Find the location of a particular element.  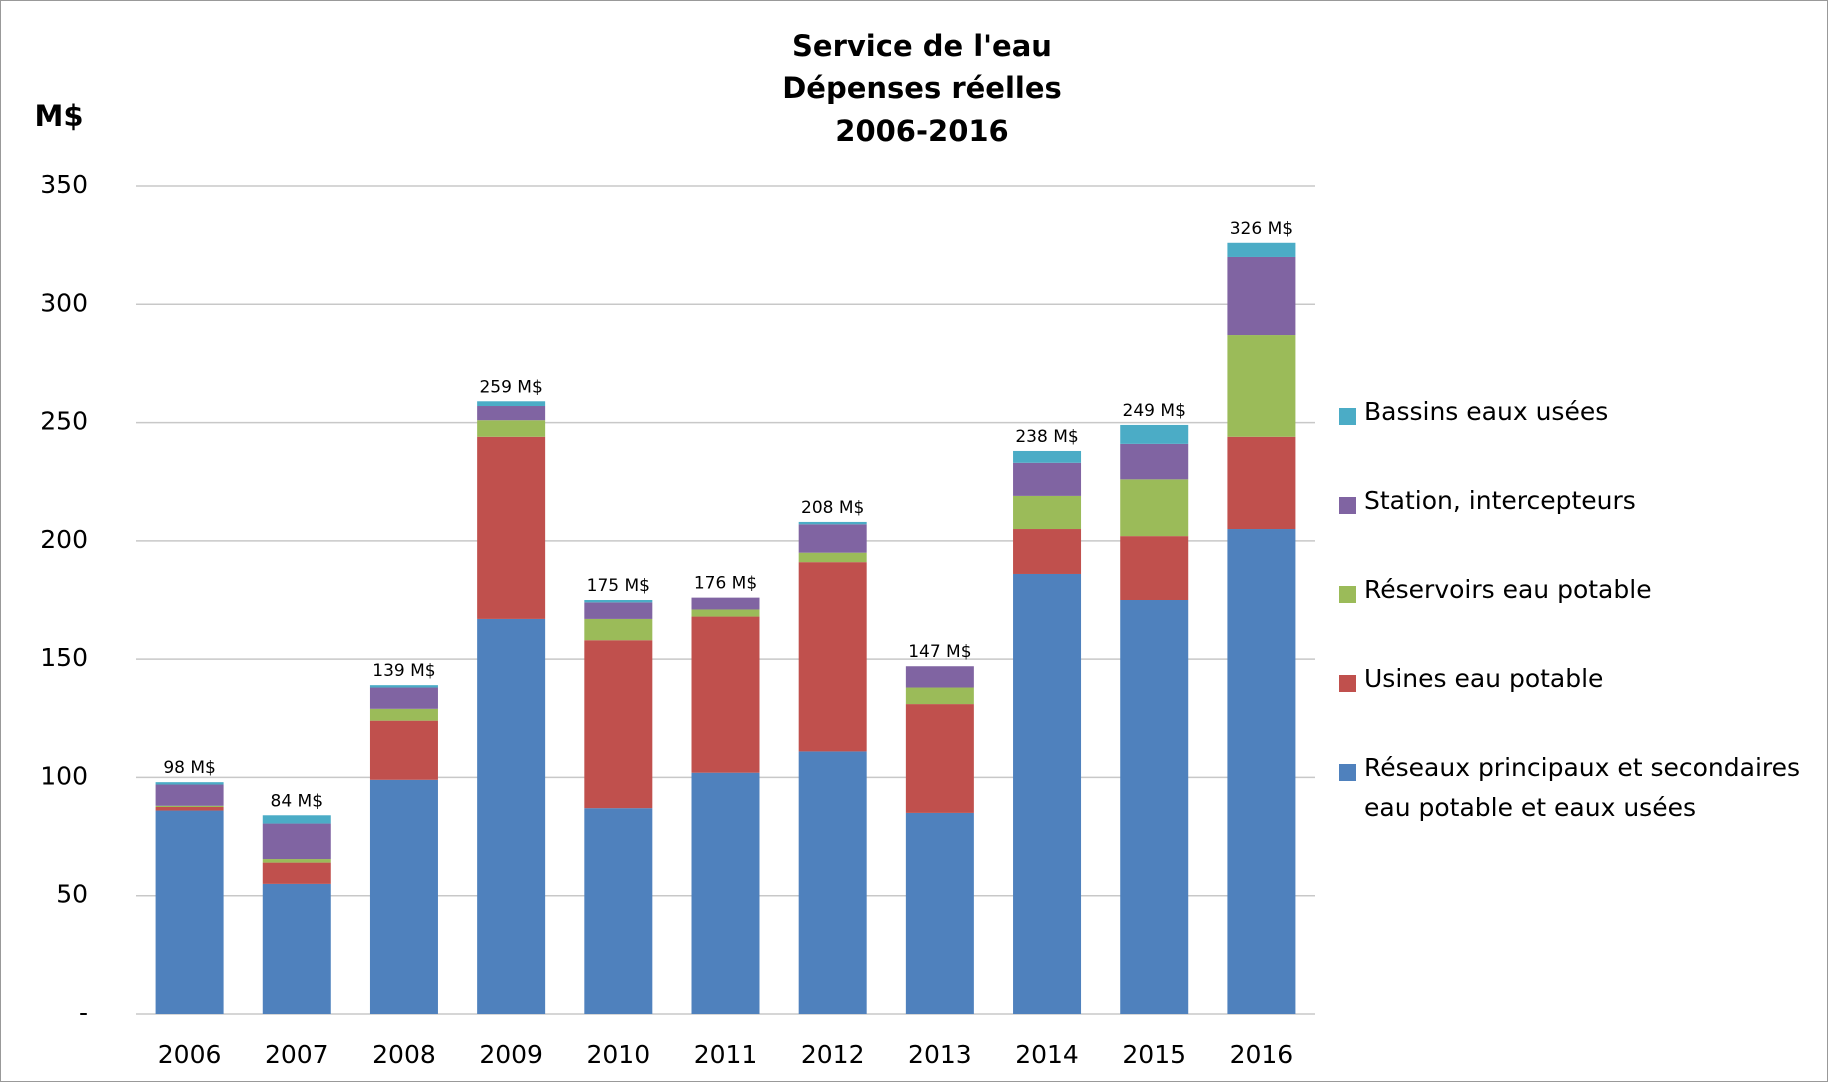

total-label: 84 M$ is located at coordinates (297, 801).